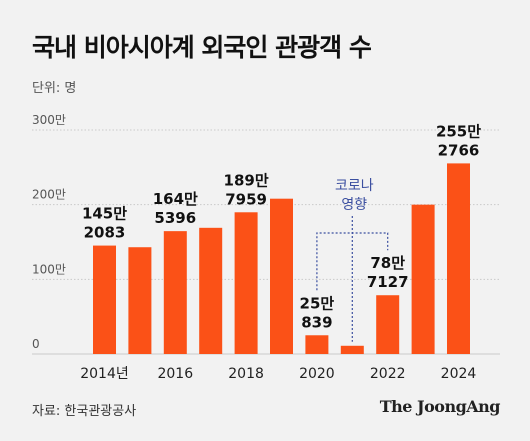 This screenshot has height=441, width=530. What do you see at coordinates (354, 205) in the screenshot?
I see `annotation-label: 영향` at bounding box center [354, 205].